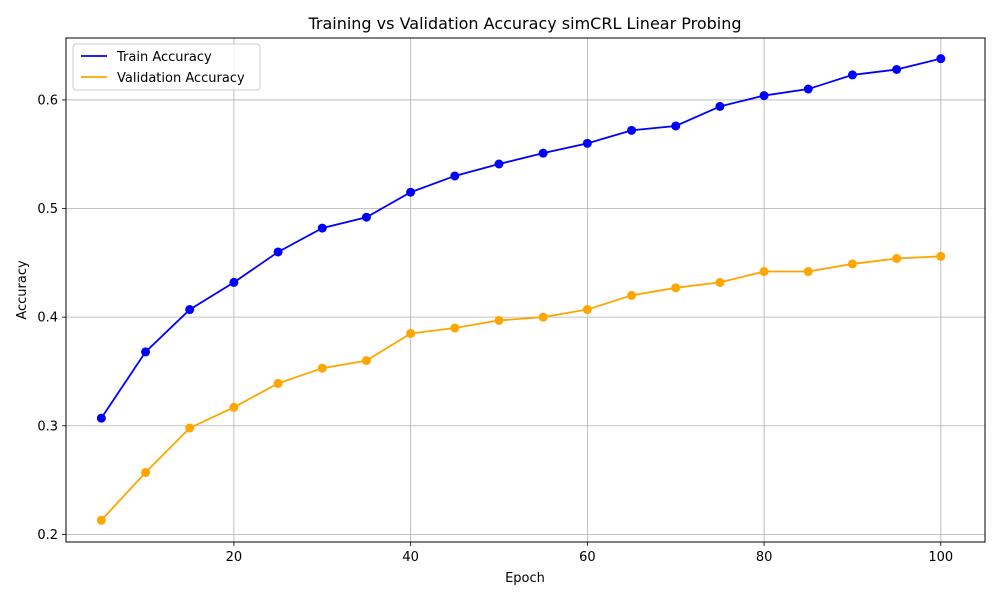  I want to click on x-axis-ticks: 20 40 60 80 100, so click(589, 553).